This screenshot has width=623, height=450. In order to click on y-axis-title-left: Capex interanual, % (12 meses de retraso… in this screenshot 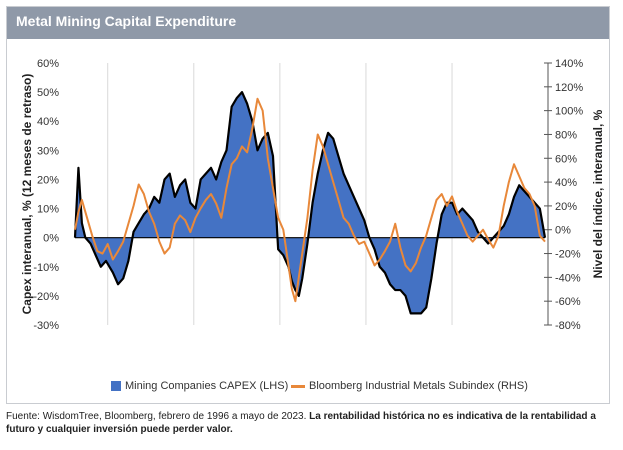, I will do `click(27, 194)`.